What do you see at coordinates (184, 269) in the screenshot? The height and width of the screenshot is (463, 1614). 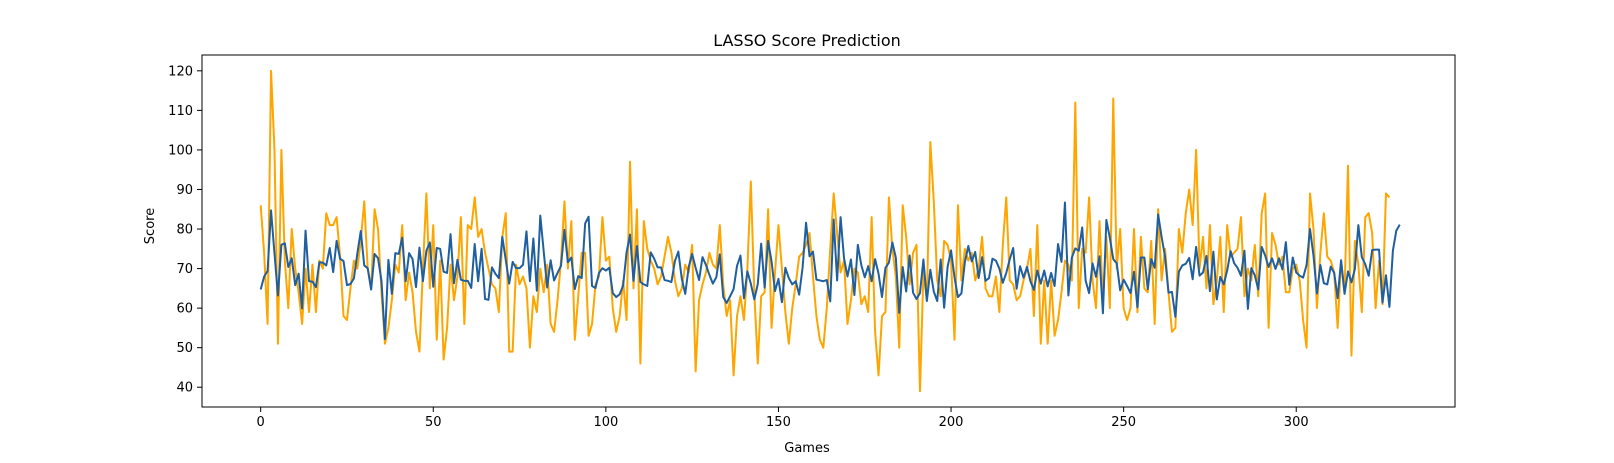 I see `y-tick-label: 70` at bounding box center [184, 269].